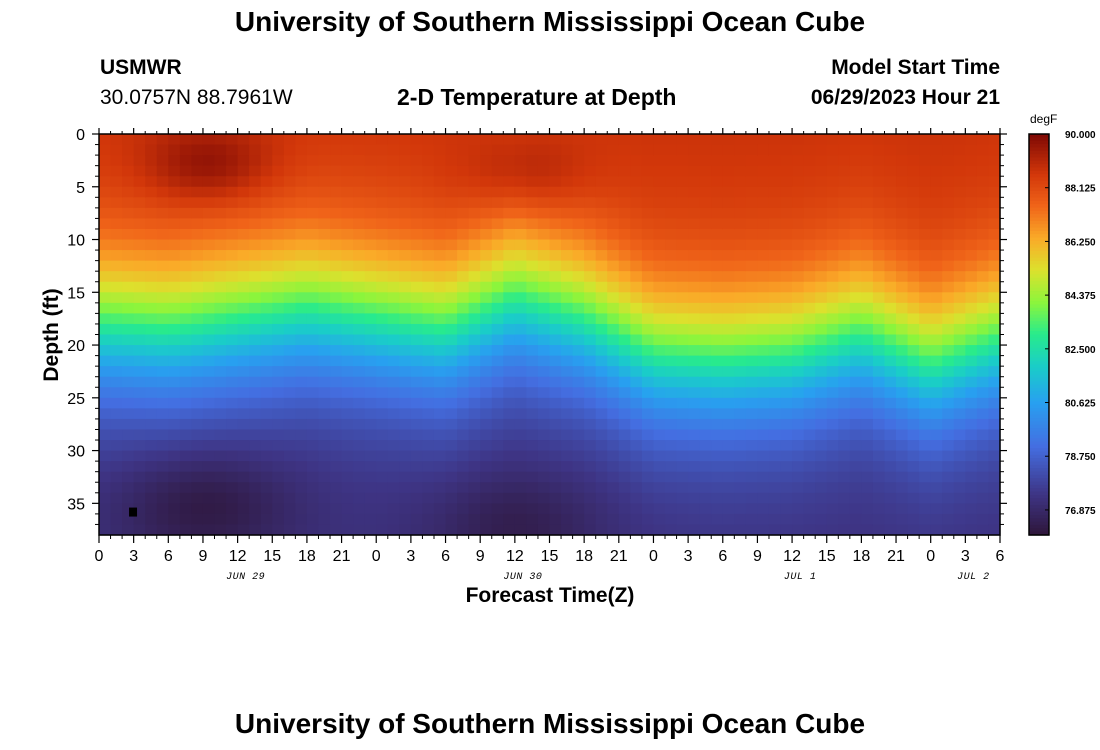 This screenshot has width=1100, height=750. Describe the element at coordinates (915, 67) in the screenshot. I see `model-start-label: Model Start Time` at that location.